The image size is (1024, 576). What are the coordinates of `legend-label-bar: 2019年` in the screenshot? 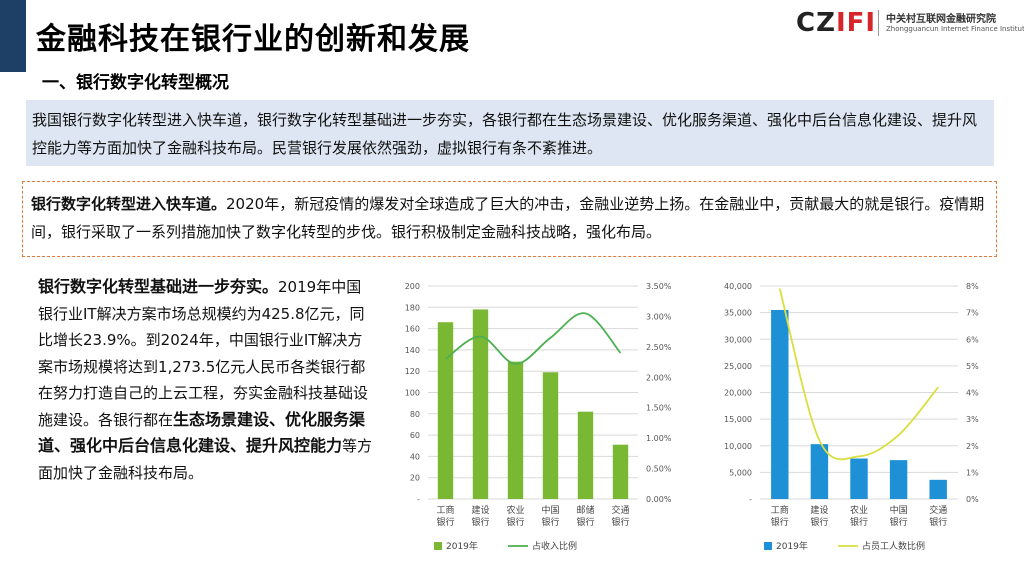 It's located at (792, 546).